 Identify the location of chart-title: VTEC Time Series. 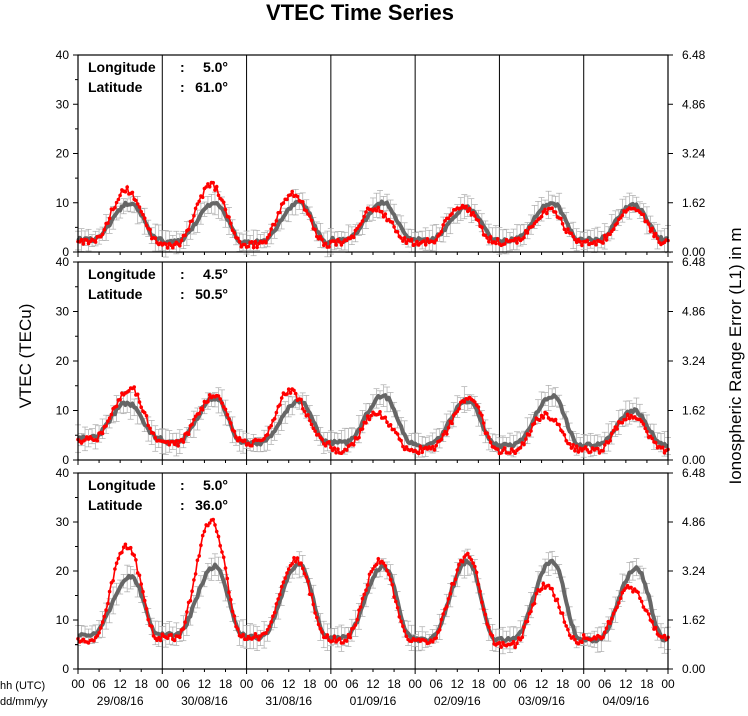
(360, 12).